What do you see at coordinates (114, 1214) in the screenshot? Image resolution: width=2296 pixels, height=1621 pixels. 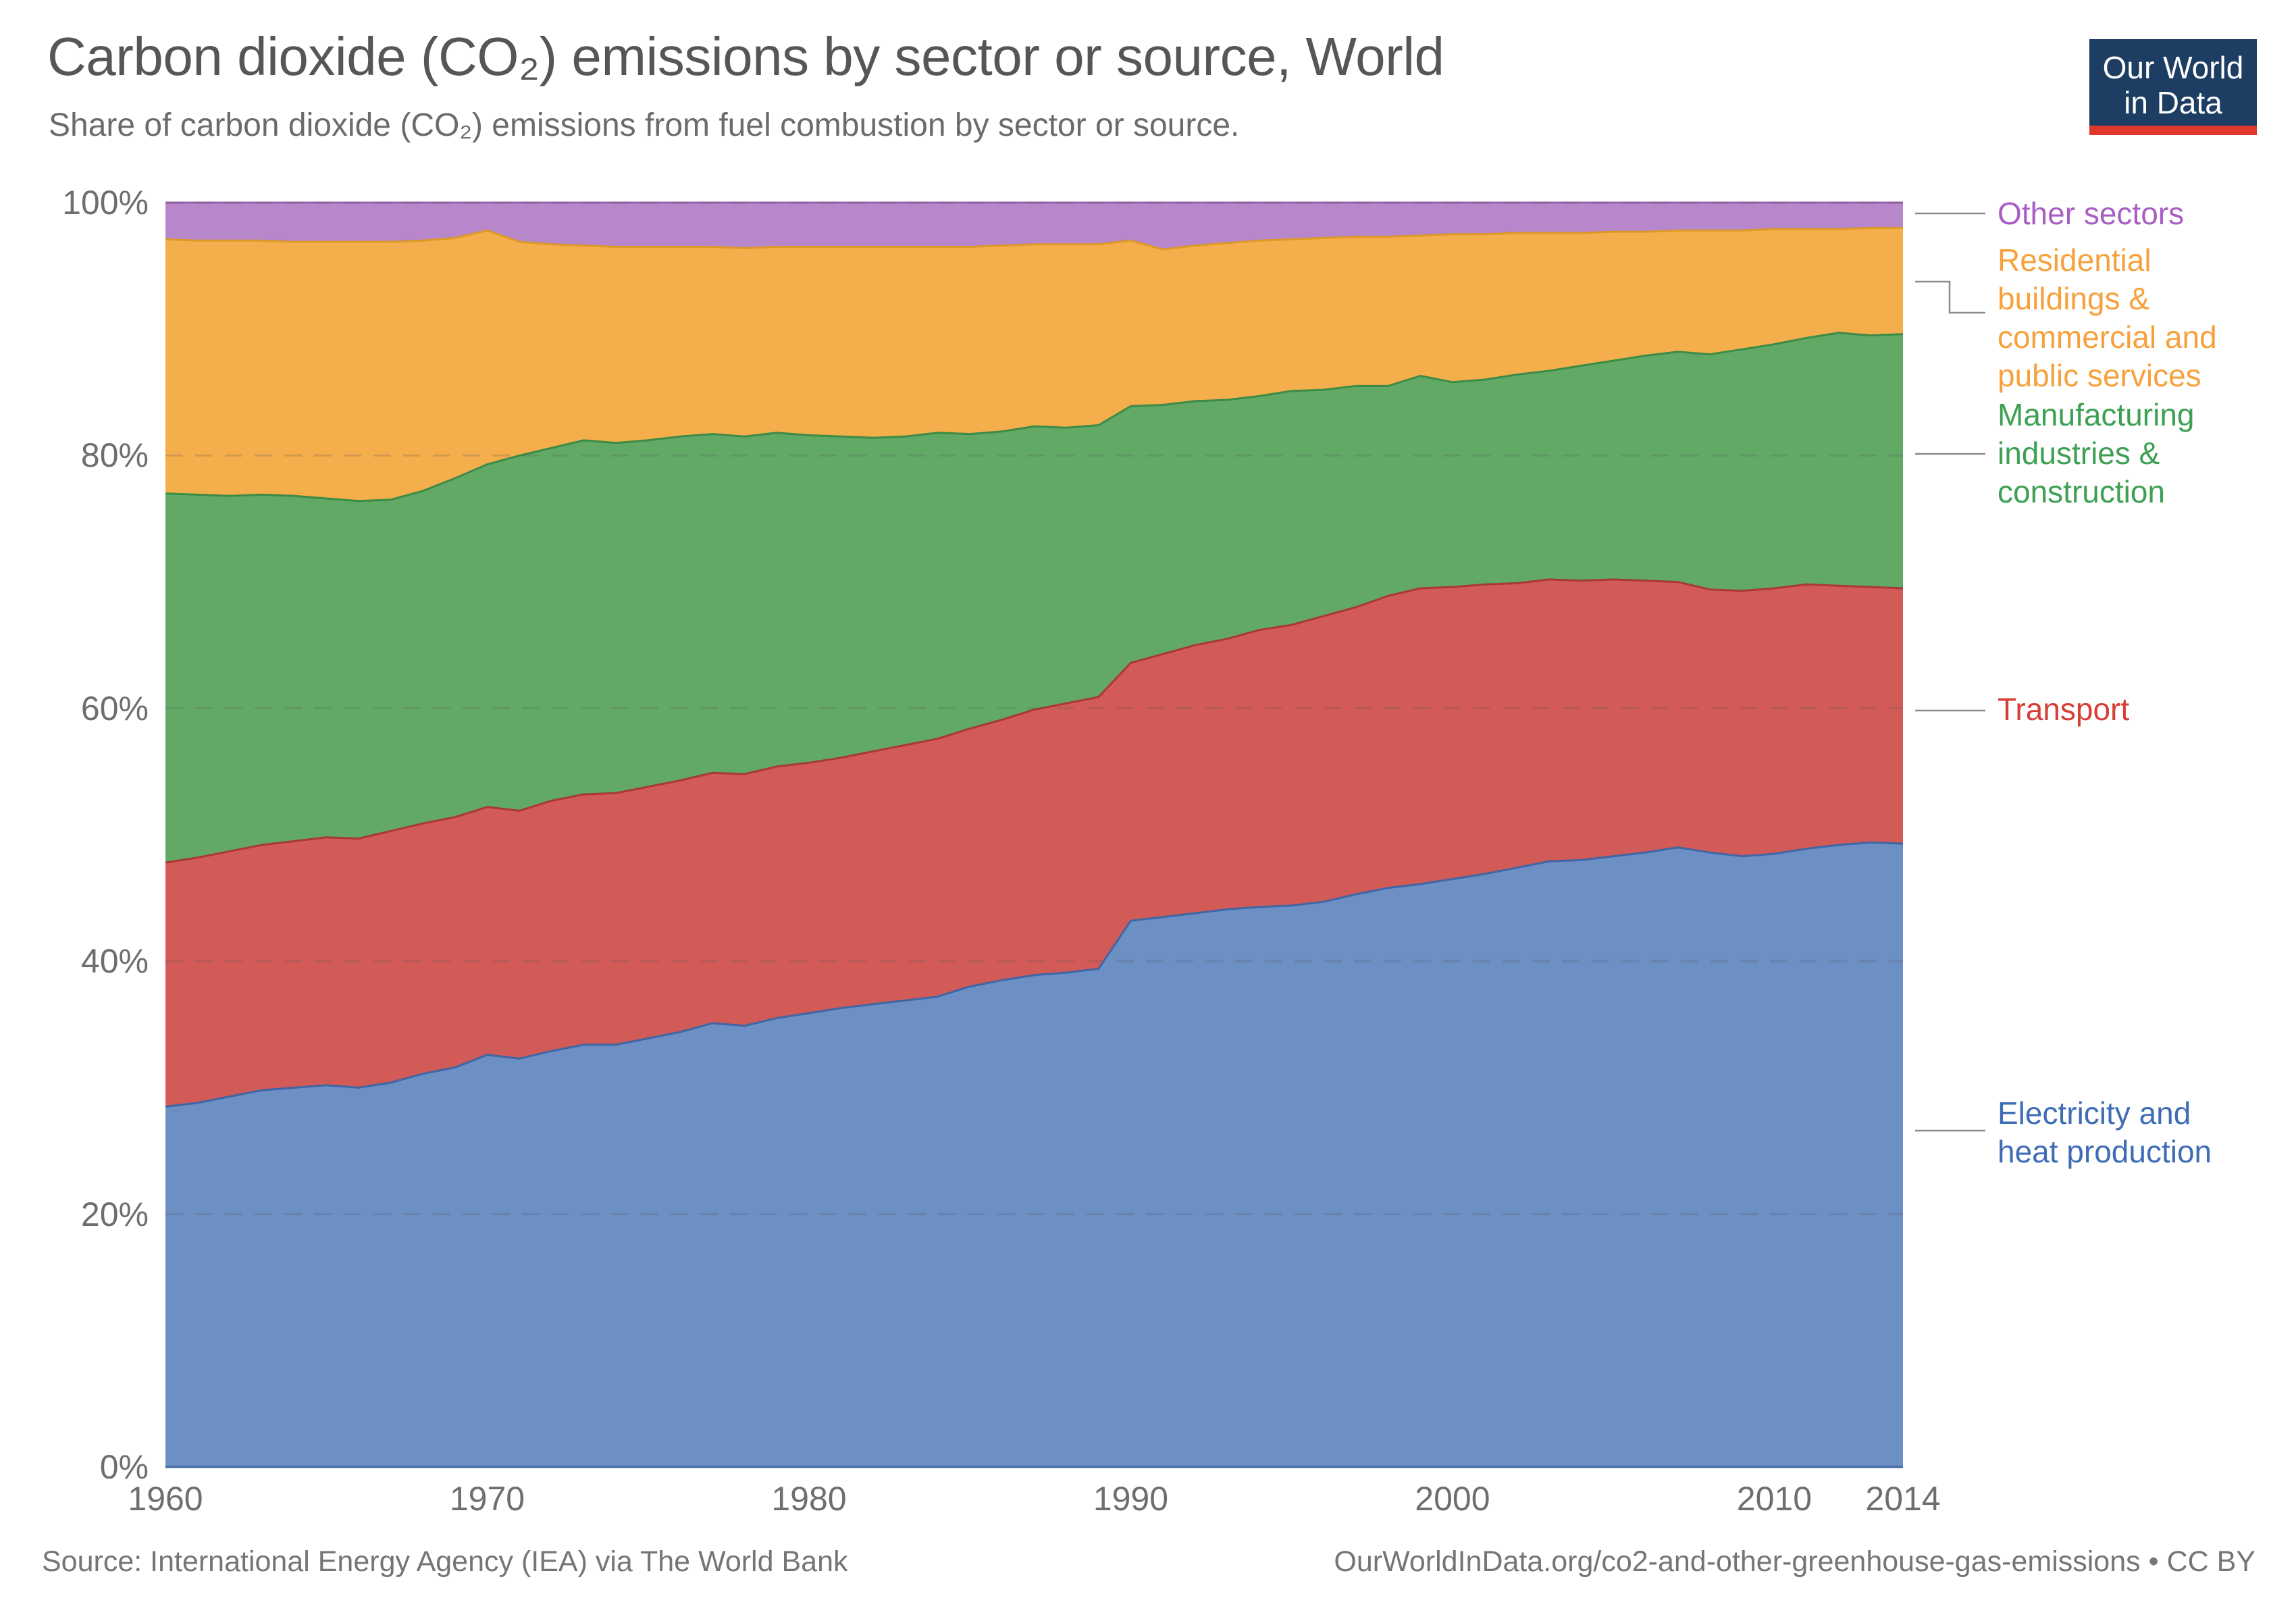 I see `y-tick-20: 20%` at bounding box center [114, 1214].